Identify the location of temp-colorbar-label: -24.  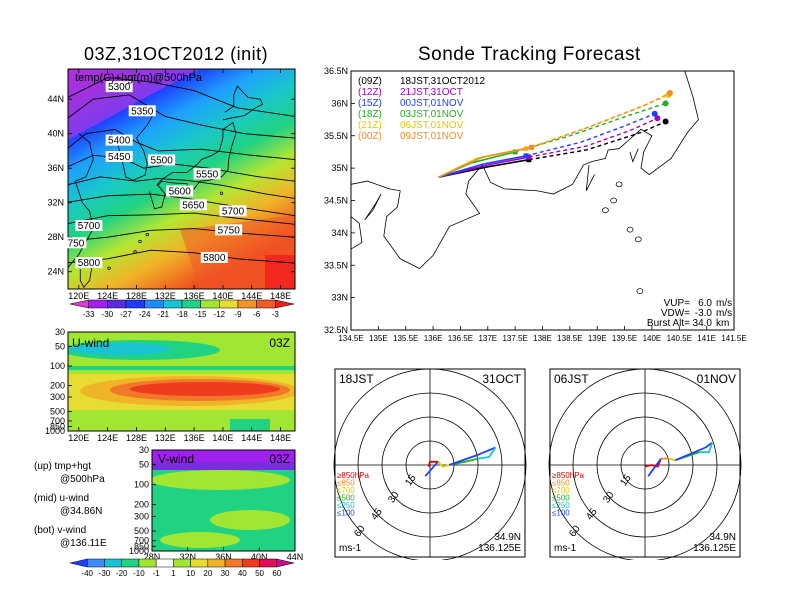
(145, 314).